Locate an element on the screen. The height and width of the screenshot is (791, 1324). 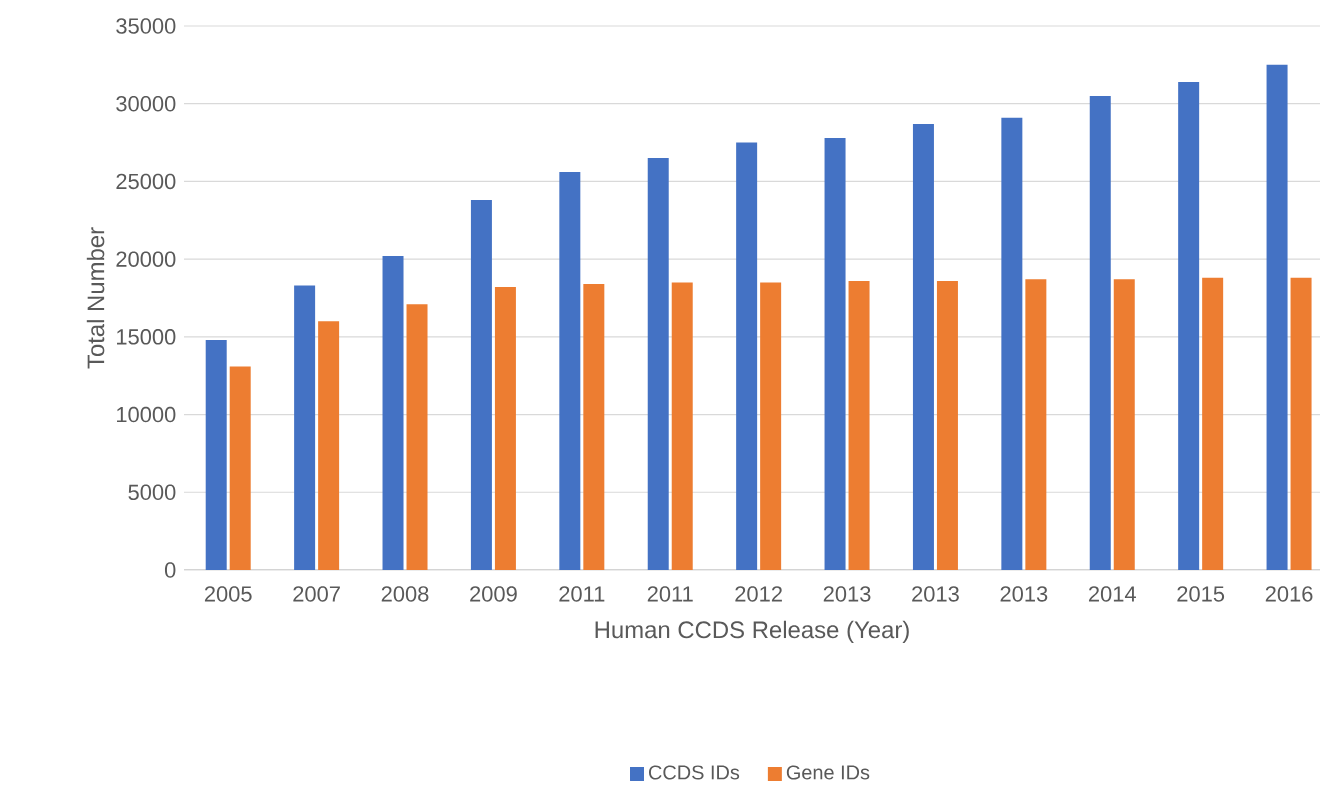
y-tick-label: 0 is located at coordinates (170, 570).